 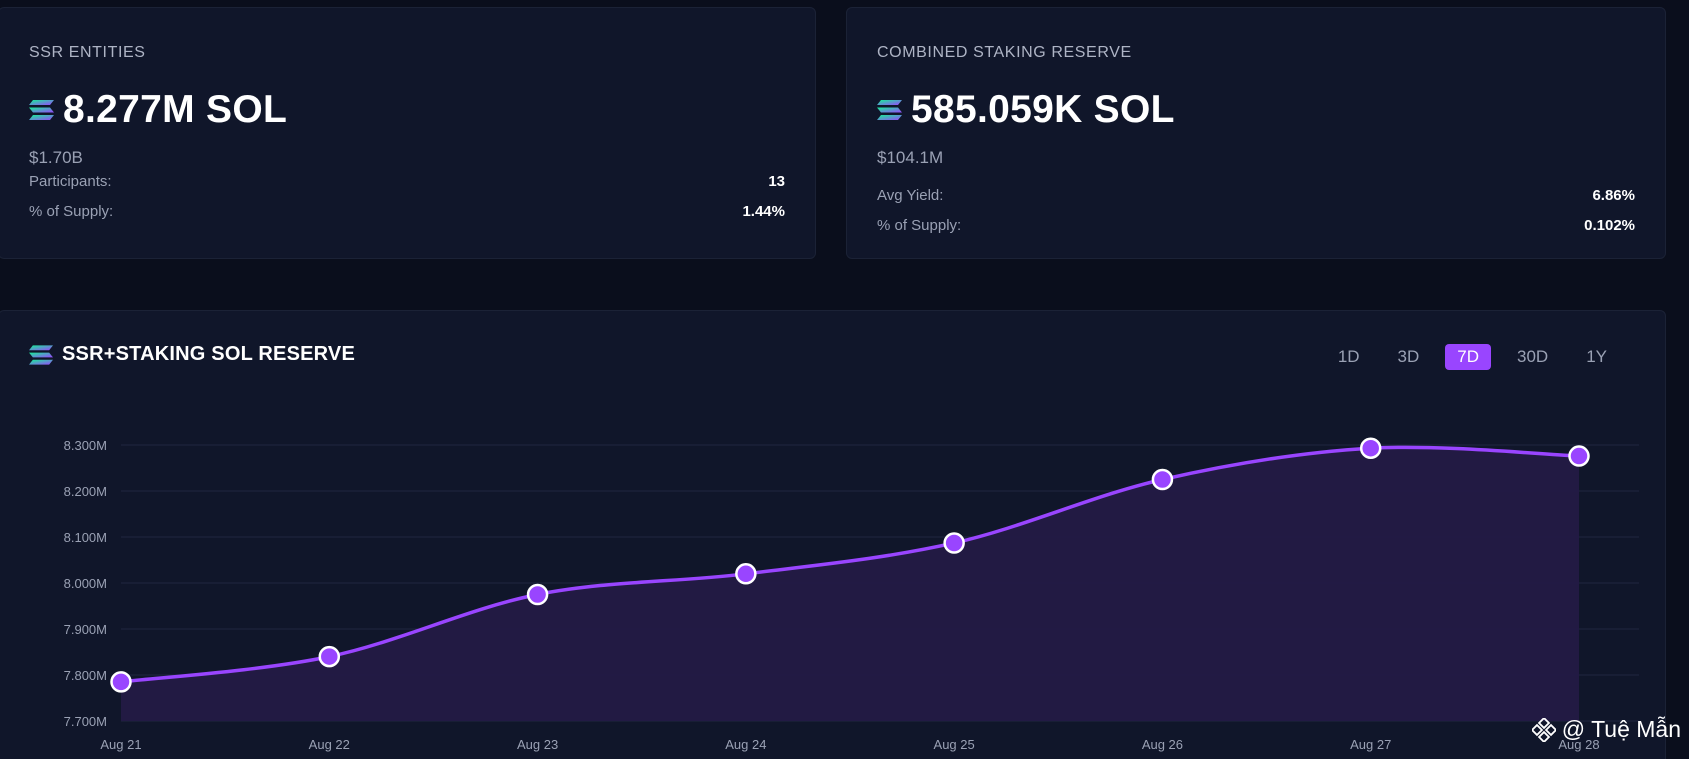 What do you see at coordinates (1256, 195) in the screenshot?
I see `avg-yield-row: Avg Yield: 6.86%` at bounding box center [1256, 195].